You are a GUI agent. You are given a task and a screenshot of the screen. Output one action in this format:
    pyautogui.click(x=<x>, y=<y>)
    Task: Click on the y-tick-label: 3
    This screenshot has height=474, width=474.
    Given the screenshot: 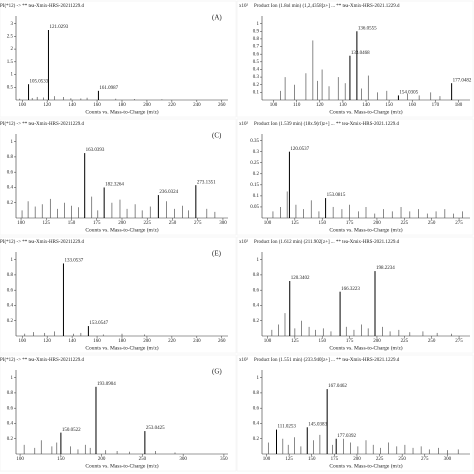 What is the action you would take?
    pyautogui.click(x=12, y=24)
    